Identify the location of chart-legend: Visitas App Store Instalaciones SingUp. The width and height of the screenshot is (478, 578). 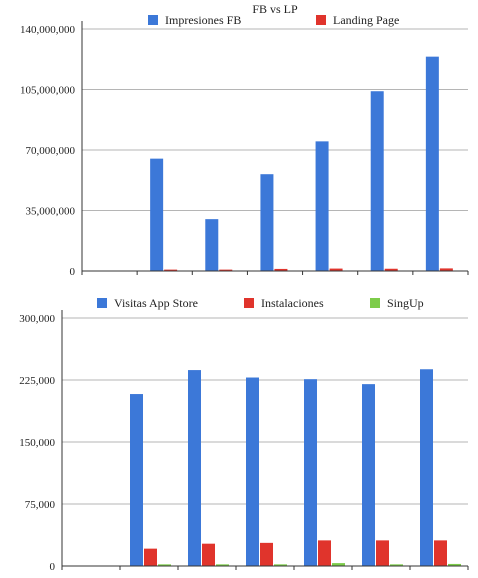
(260, 303).